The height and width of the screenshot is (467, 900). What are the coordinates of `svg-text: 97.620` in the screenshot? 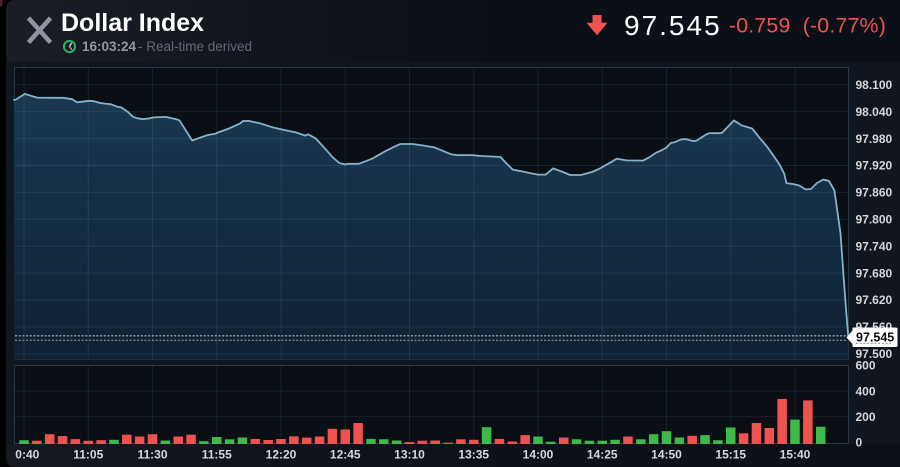 It's located at (874, 300).